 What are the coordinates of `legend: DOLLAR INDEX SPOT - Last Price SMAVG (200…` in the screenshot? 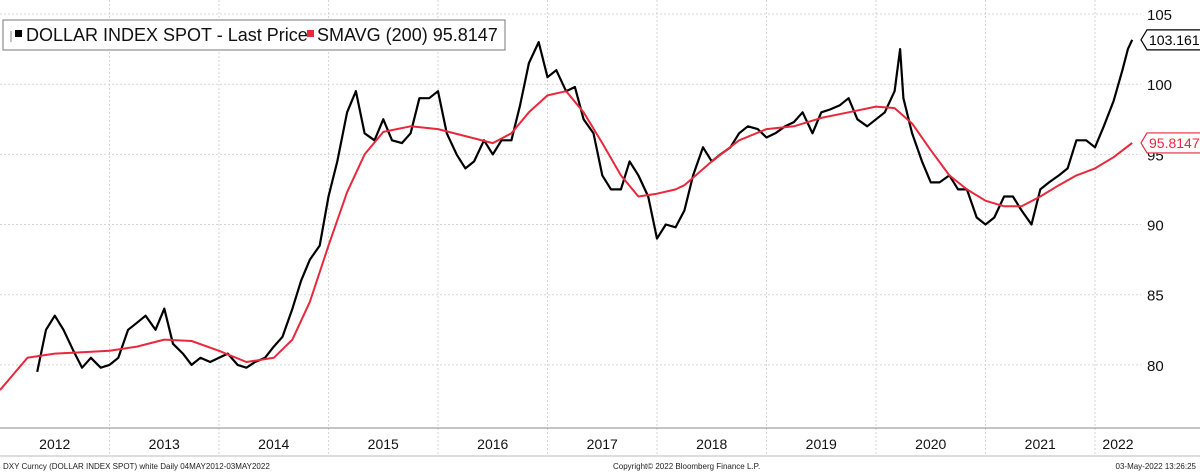 It's located at (254, 35).